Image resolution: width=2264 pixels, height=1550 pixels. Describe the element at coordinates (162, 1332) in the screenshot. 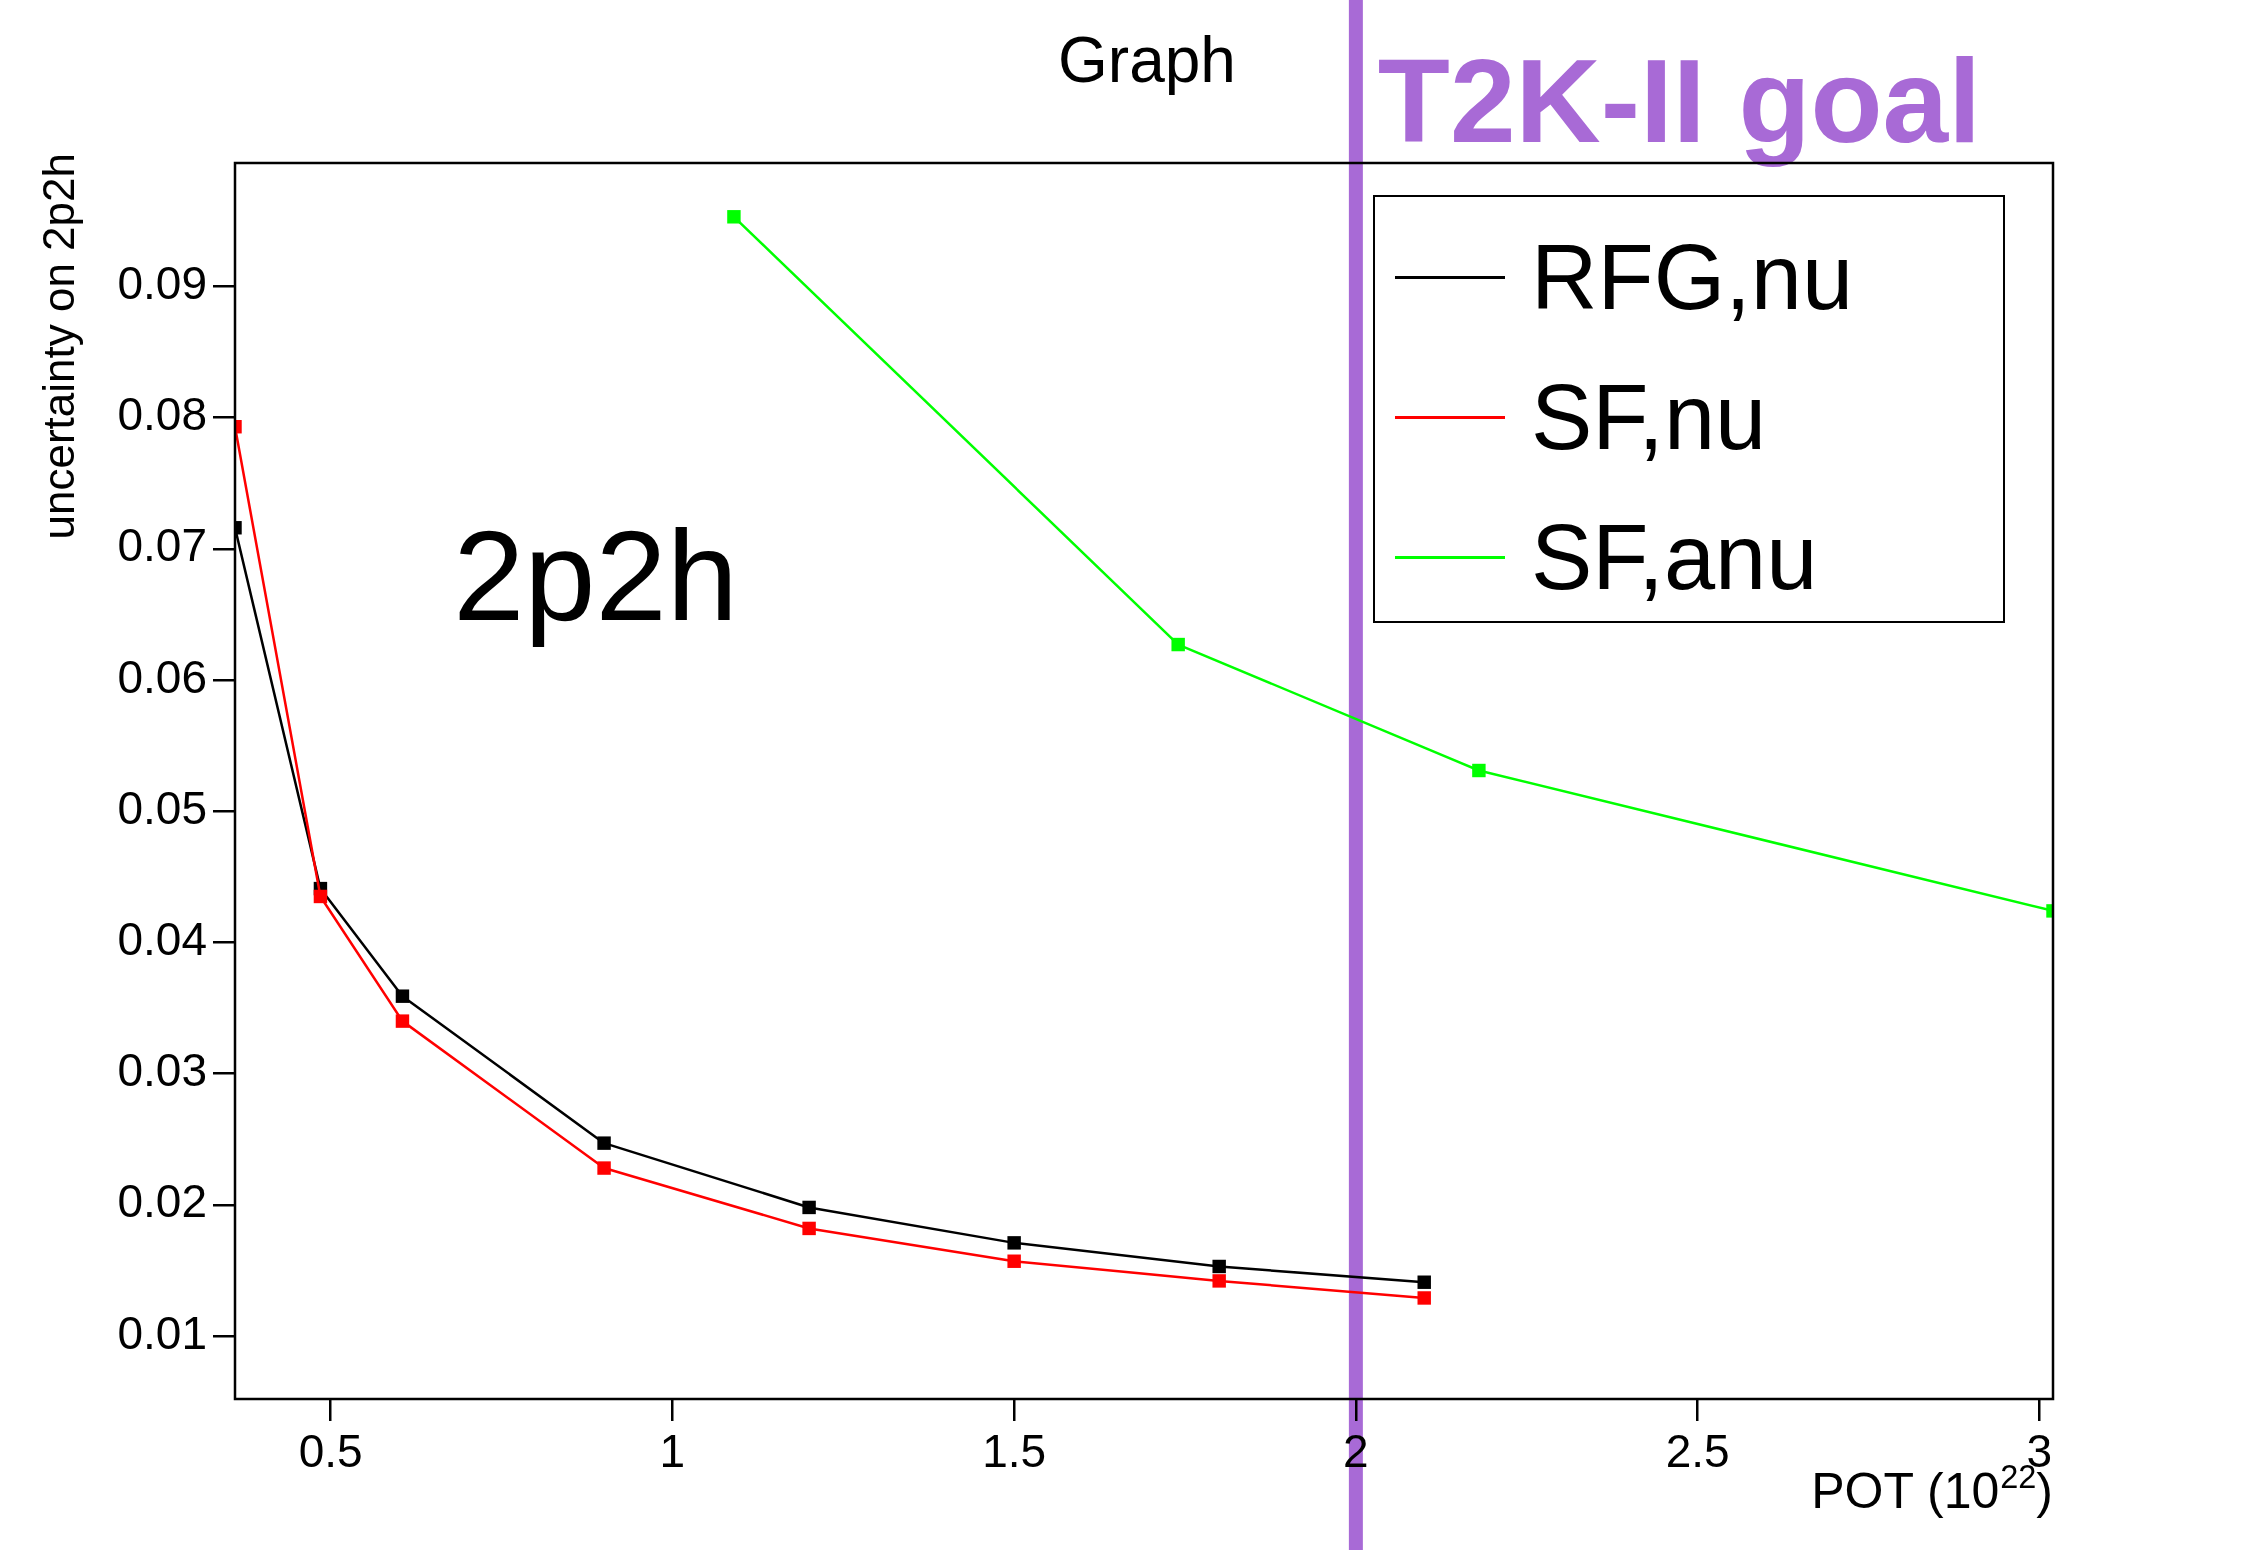

I see `y-tick-label: 0.01` at that location.